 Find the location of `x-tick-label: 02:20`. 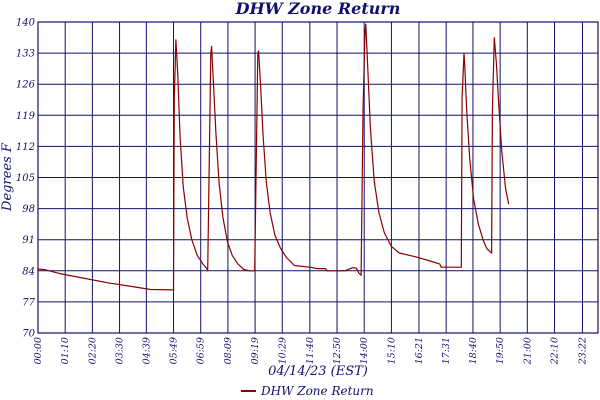

x-tick-label: 02:20 is located at coordinates (92, 350).